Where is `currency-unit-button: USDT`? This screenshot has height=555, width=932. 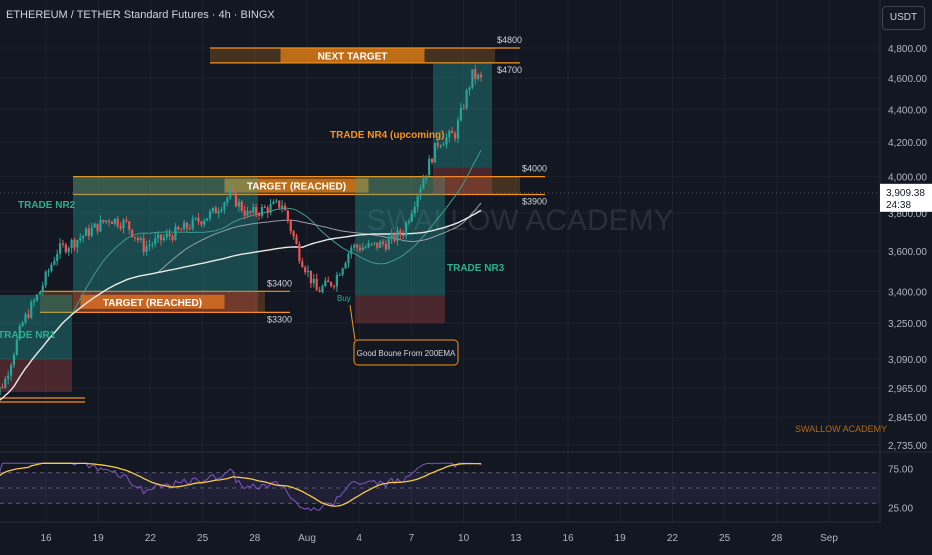 currency-unit-button: USDT is located at coordinates (903, 18).